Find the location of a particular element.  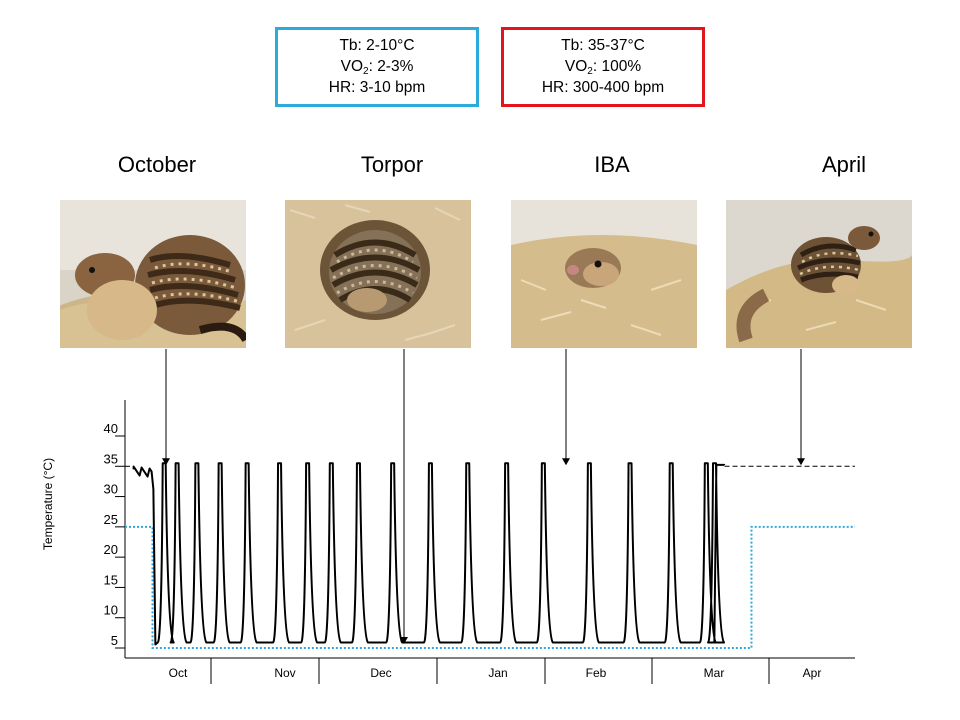

torpor-physiology-box: Tb: 2-10°C VO2: 2-3% HR: 3-10 bpm is located at coordinates (377, 67).